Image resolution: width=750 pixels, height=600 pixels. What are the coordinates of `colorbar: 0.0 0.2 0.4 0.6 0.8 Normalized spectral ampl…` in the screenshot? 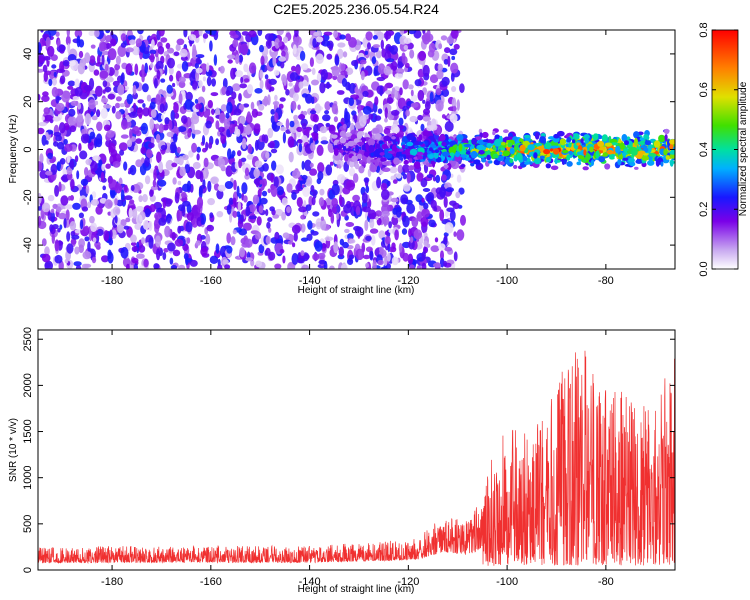 It's located at (723, 149).